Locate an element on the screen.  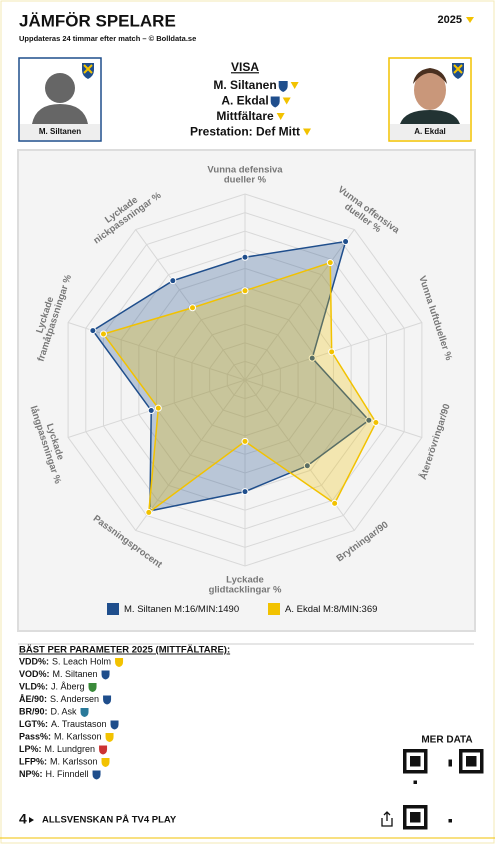
filter-item: Prestation: Def Mitt is located at coordinates (245, 132).